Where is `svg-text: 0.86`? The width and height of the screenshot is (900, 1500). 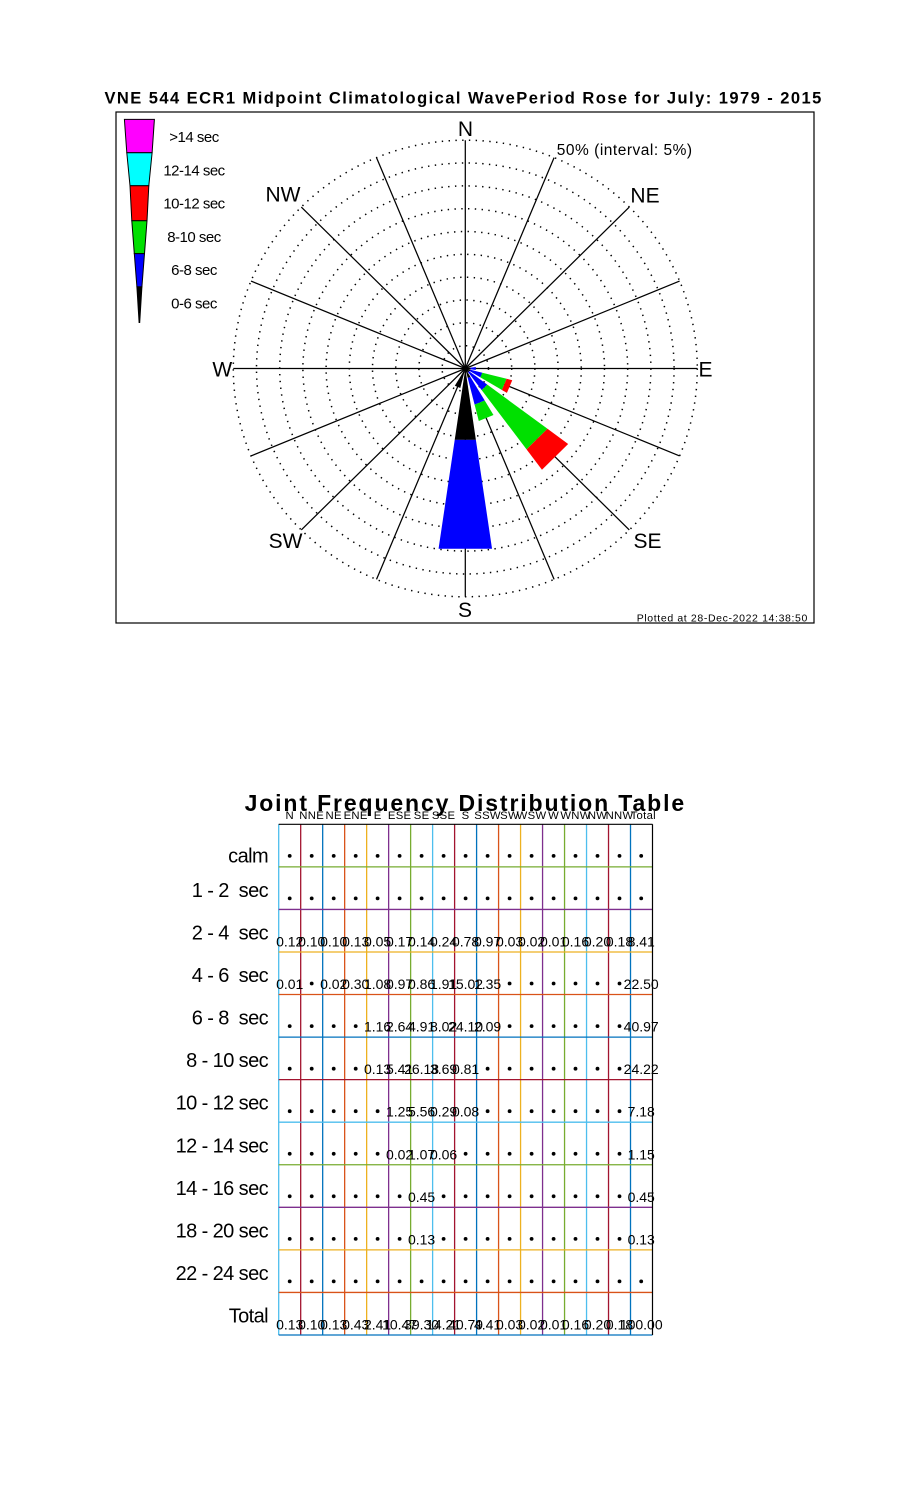 svg-text: 0.86 is located at coordinates (421, 984).